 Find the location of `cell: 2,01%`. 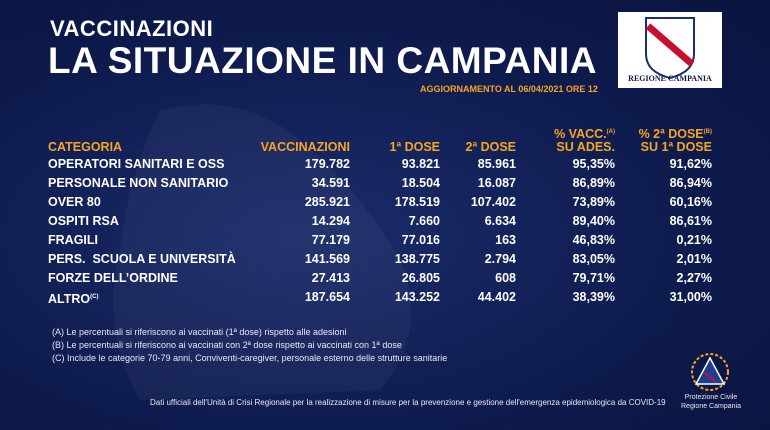

cell: 2,01% is located at coordinates (694, 259).